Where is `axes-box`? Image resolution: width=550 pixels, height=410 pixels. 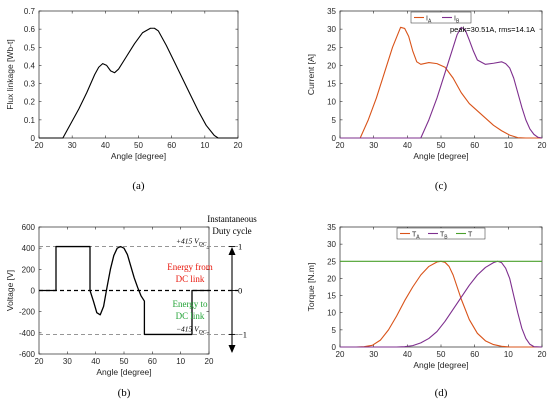
axes-box is located at coordinates (138, 74).